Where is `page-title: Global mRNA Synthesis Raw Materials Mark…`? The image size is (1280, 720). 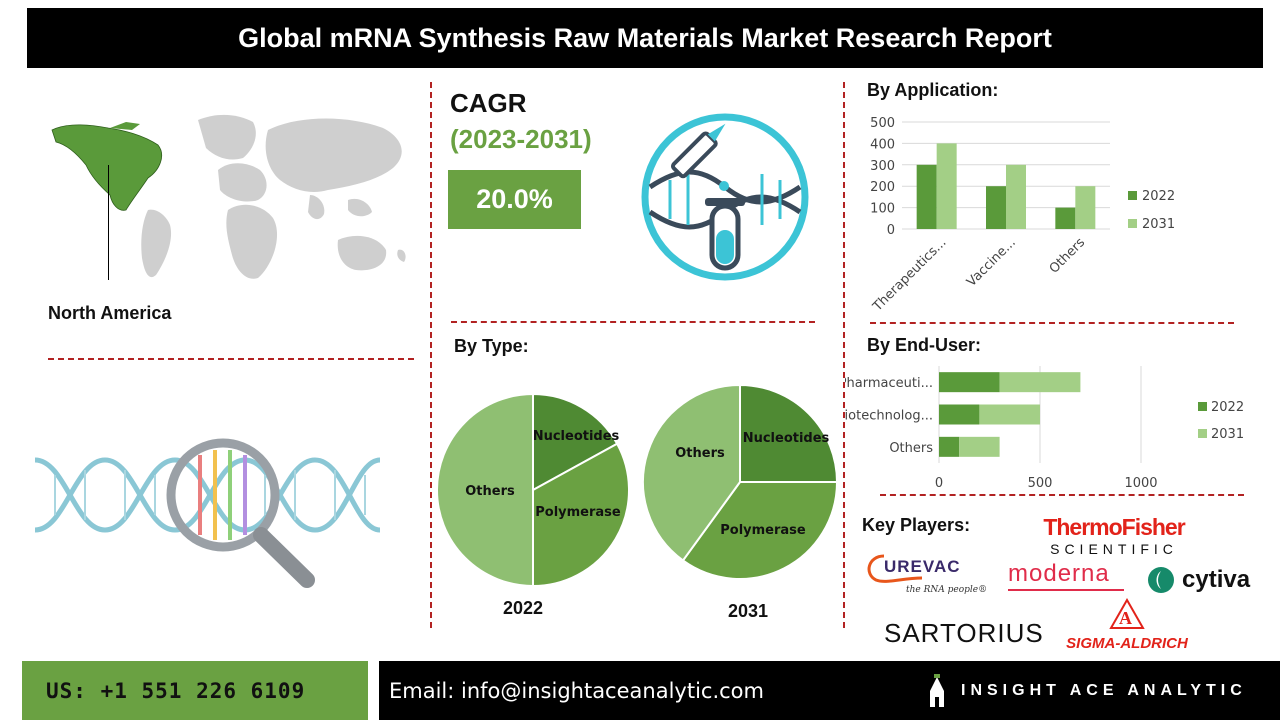
page-title: Global mRNA Synthesis Raw Materials Mark… is located at coordinates (645, 38).